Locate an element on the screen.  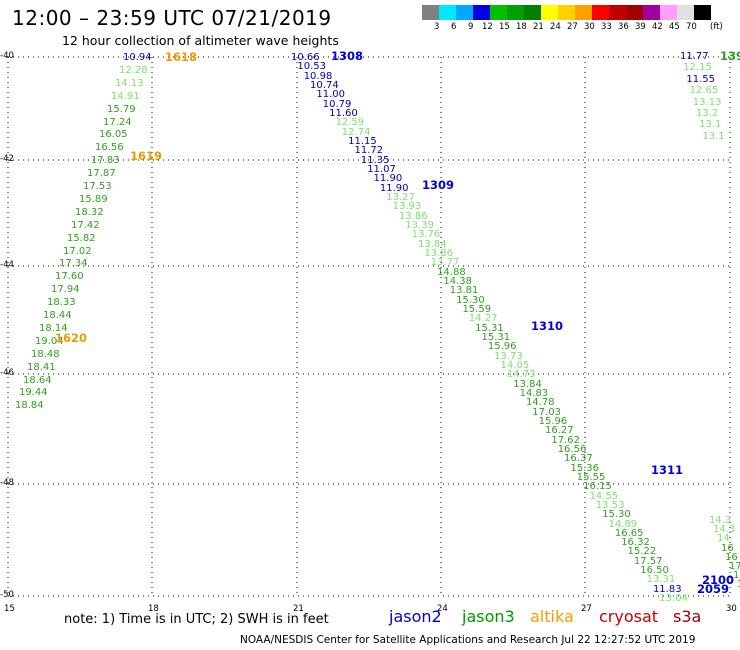
longitude-tick: 21 is located at coordinates (298, 609).